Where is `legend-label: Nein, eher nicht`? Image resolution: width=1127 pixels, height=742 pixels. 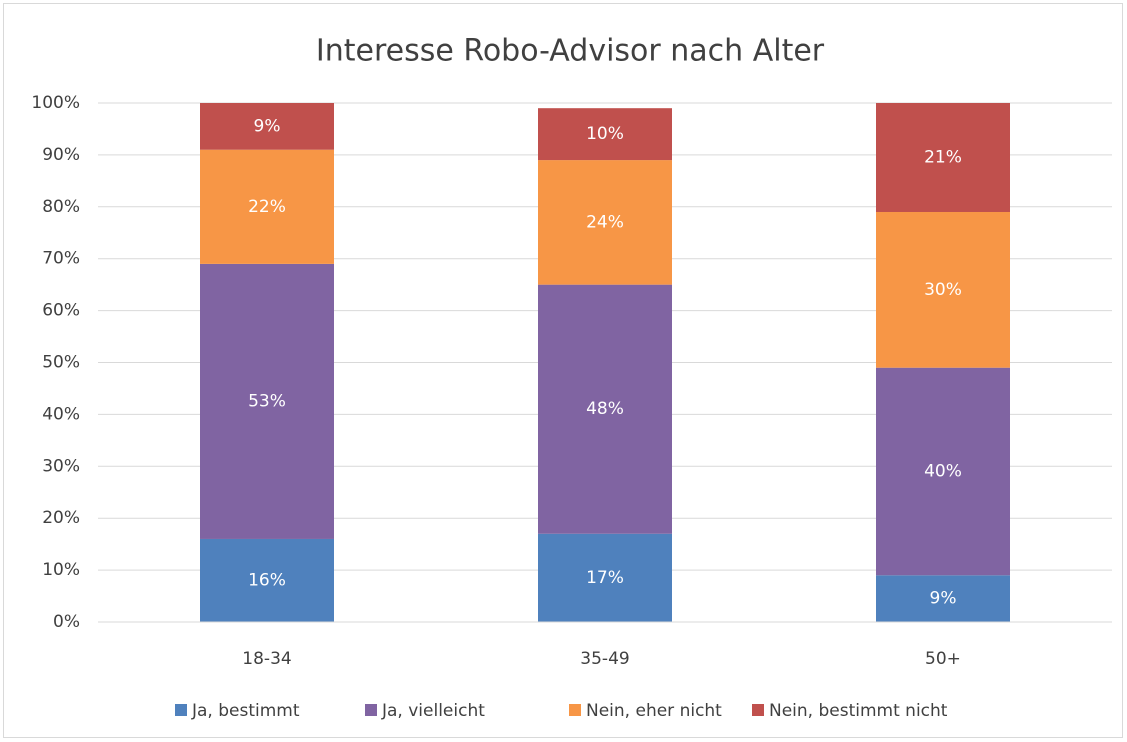 legend-label: Nein, eher nicht is located at coordinates (654, 711).